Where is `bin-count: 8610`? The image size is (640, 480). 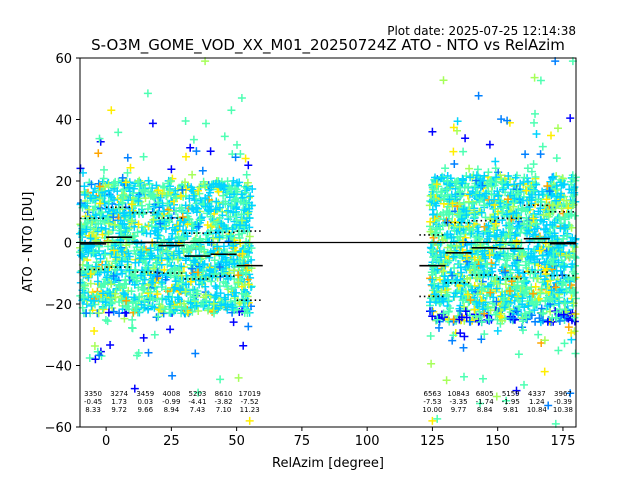 bin-count: 8610 is located at coordinates (224, 394).